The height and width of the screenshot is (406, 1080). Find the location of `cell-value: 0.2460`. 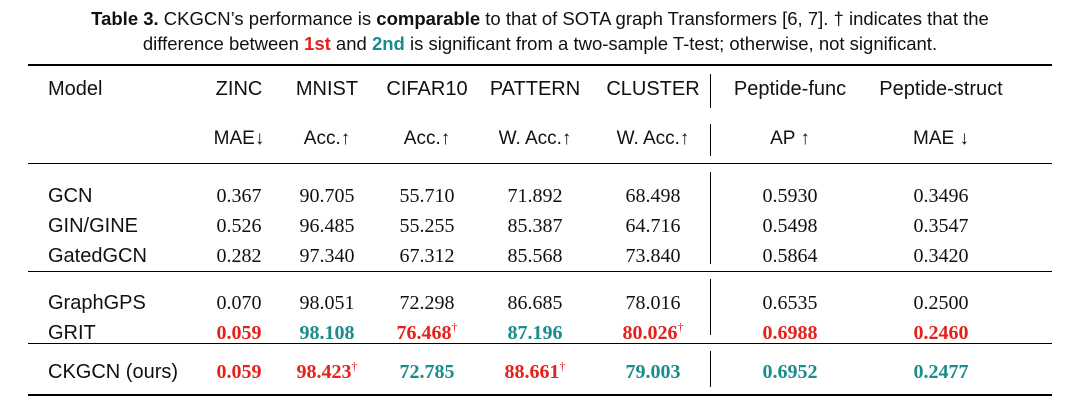

cell-value: 0.2460 is located at coordinates (941, 333).